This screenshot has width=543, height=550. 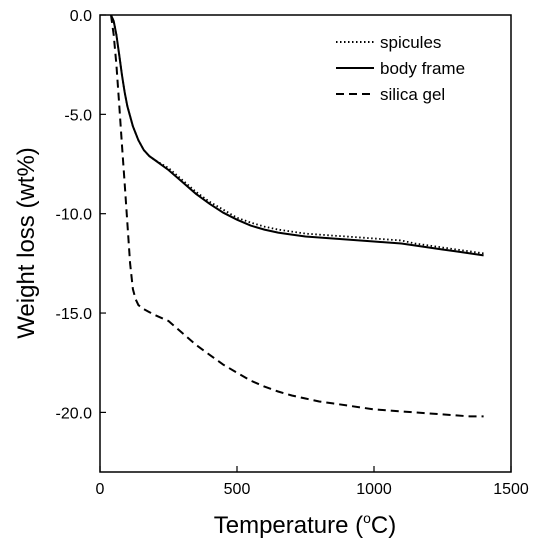 What do you see at coordinates (74, 215) in the screenshot?
I see `y-tick-label: -10.0` at bounding box center [74, 215].